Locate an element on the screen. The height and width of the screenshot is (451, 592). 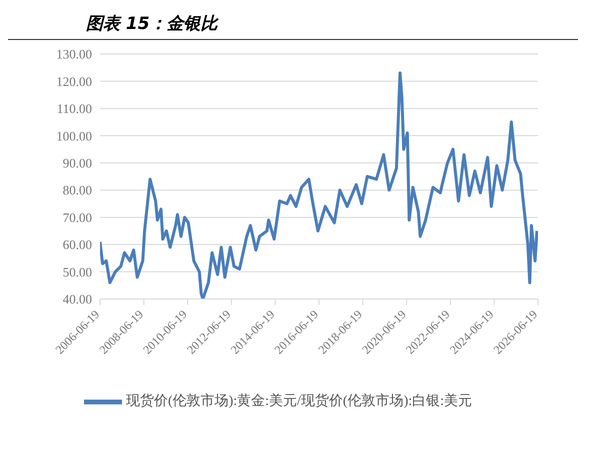
y-tick-label: 80.00 is located at coordinates (77, 190).